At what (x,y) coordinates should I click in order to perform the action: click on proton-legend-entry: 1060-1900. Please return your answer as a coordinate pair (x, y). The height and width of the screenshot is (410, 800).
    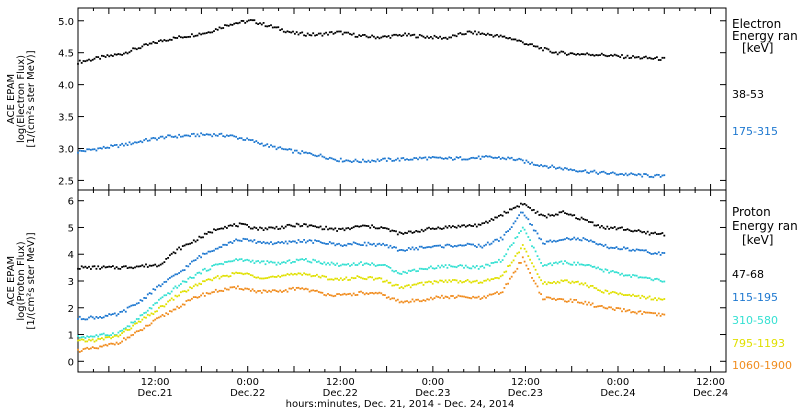
    Looking at the image, I should click on (762, 365).